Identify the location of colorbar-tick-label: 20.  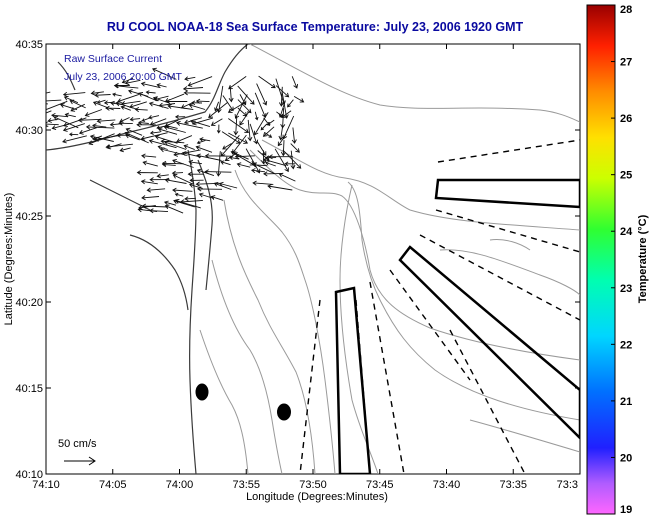
(626, 458).